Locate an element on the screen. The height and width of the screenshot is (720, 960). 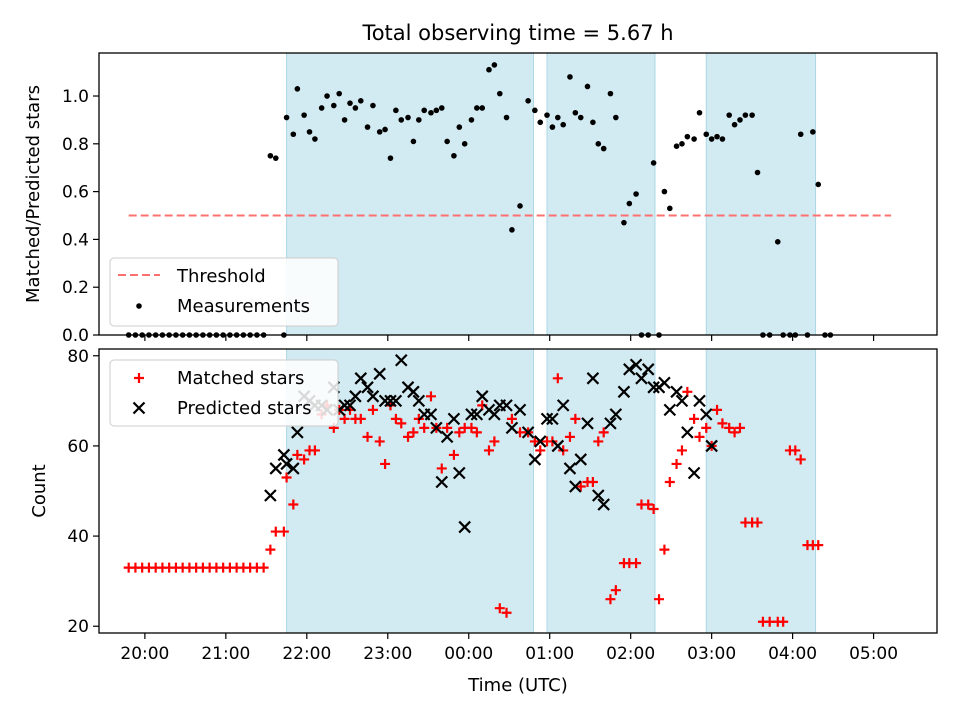
legend-matched-swatch is located at coordinates (139, 378).